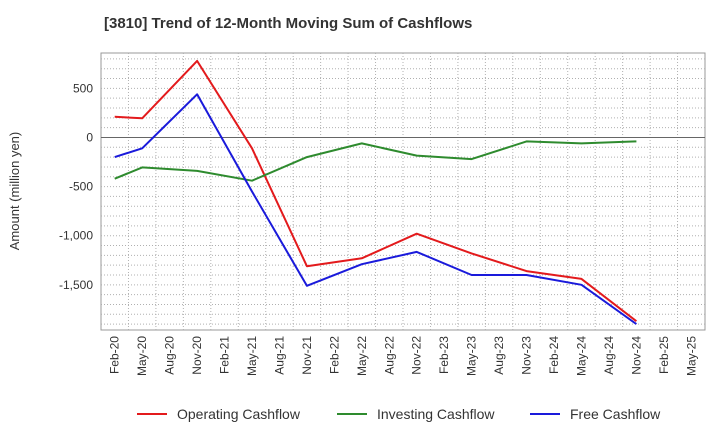 The width and height of the screenshot is (720, 440). I want to click on legend-label-operating-cashflow: Operating Cashflow, so click(239, 414).